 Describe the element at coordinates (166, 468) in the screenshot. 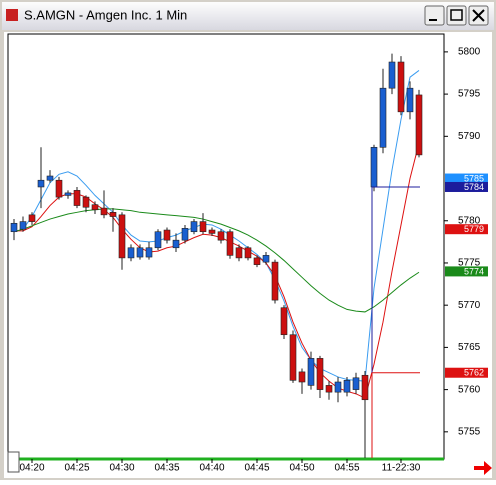

I see `x-tick-label: 04:35` at that location.